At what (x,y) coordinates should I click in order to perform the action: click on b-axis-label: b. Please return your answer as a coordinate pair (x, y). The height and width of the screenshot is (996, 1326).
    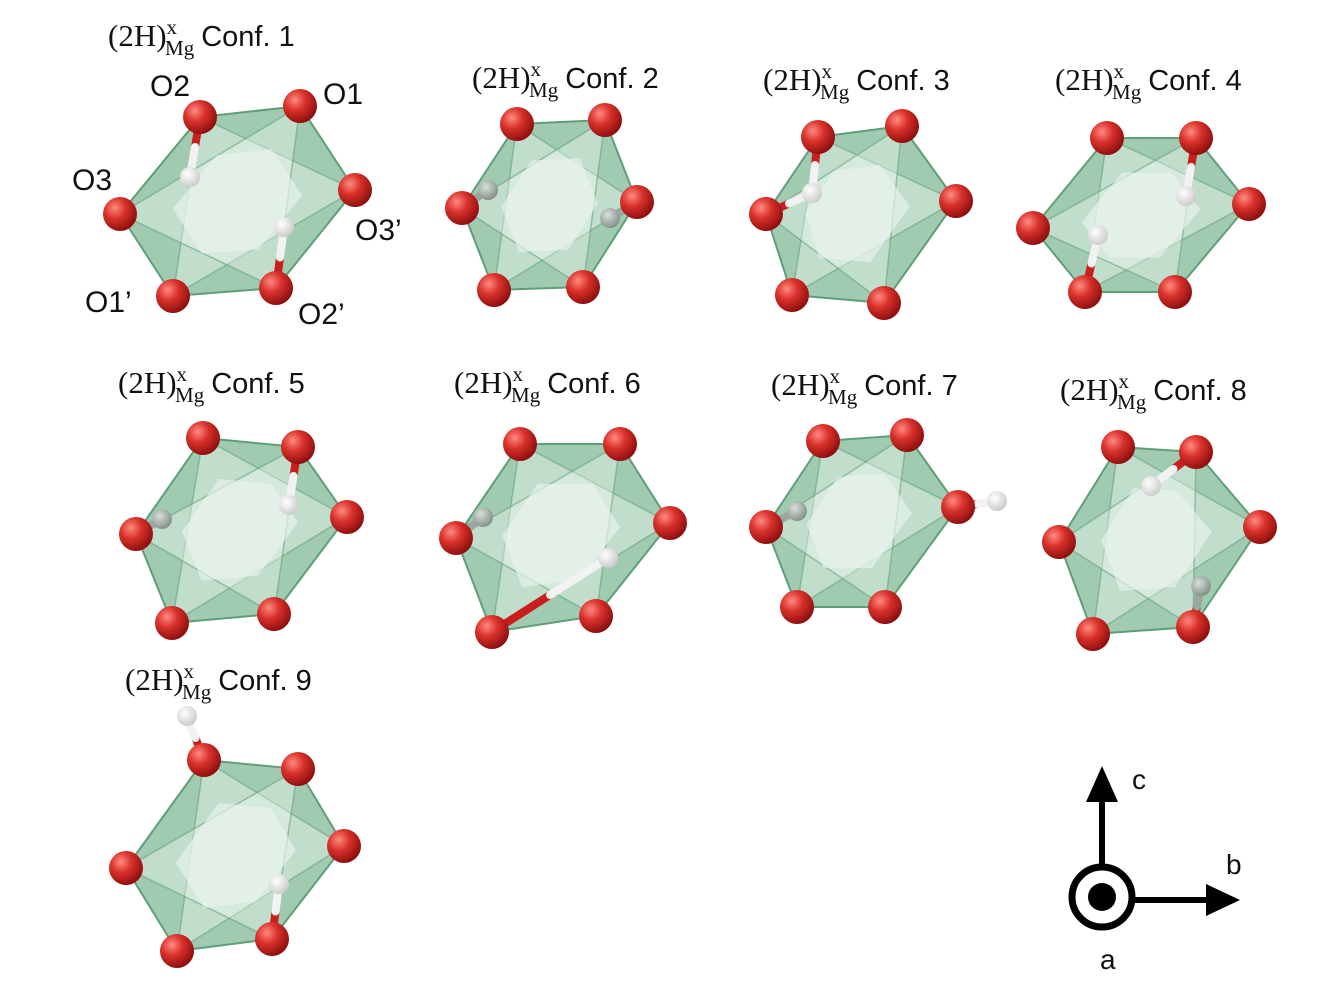
    Looking at the image, I should click on (1234, 864).